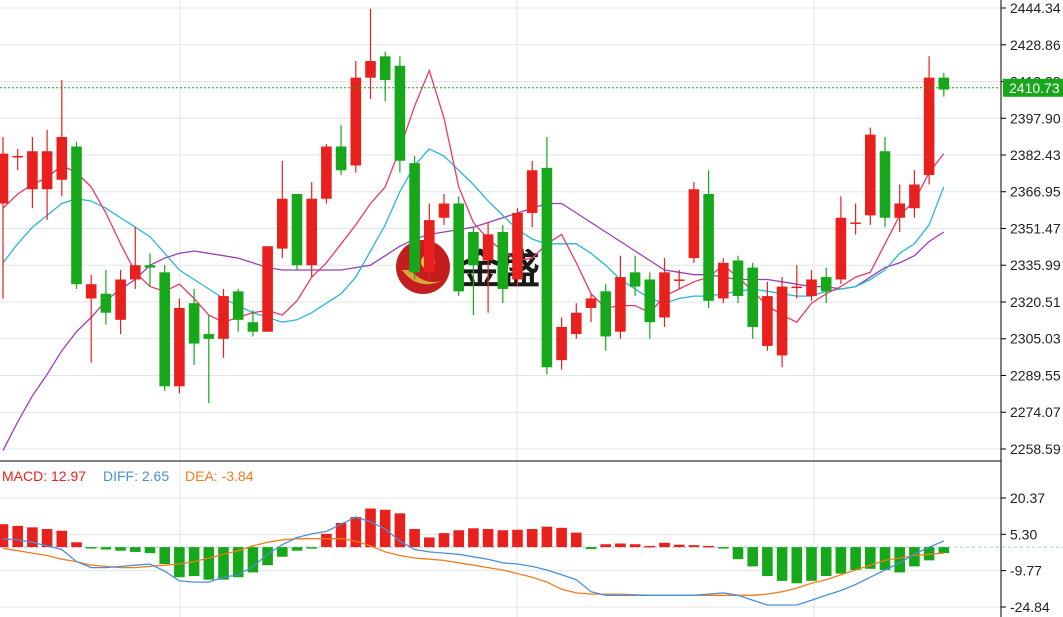 Image resolution: width=1063 pixels, height=617 pixels. Describe the element at coordinates (473, 561) in the screenshot. I see `diff-line` at that location.